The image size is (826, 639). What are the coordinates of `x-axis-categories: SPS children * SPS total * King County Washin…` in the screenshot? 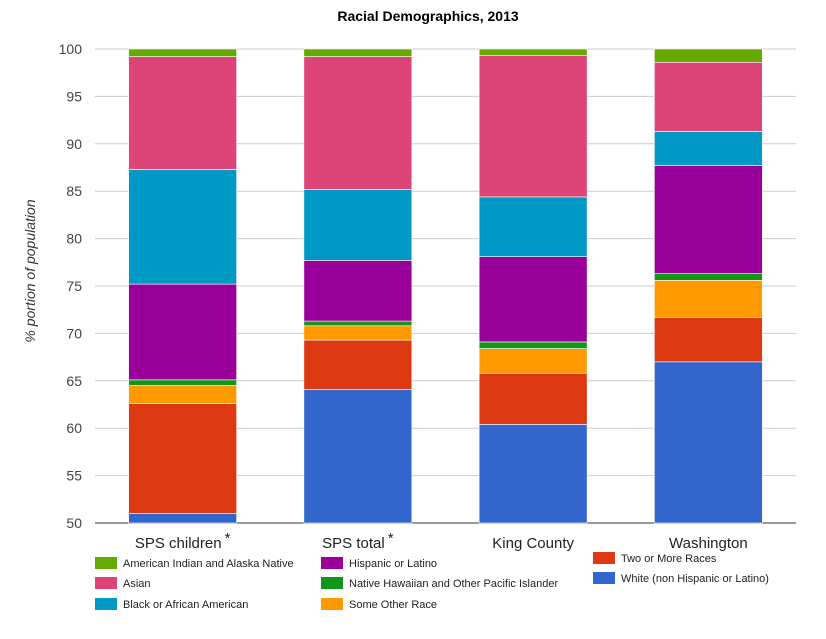 It's located at (441, 541).